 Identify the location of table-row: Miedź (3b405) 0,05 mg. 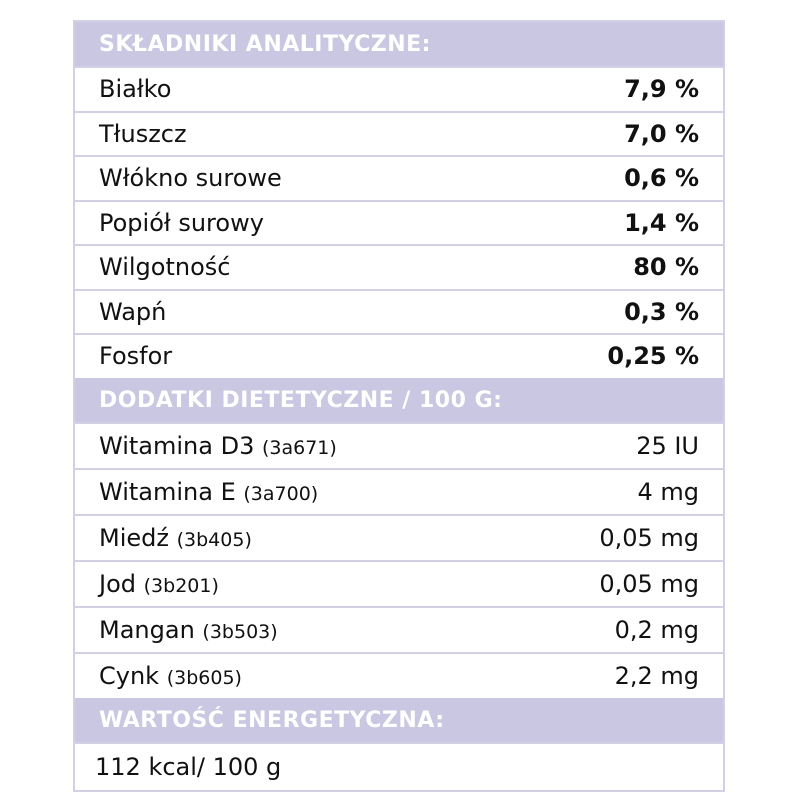
(399, 536).